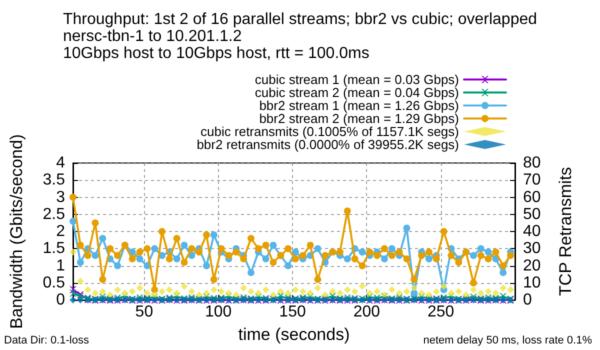  I want to click on chart-title: Throughput: 1st 2 of 16 parallel streams; bbr2 vs cubic; overlapped nersc-tbn-1 to 10.201.1.2 10Gbps host to 10Gbps host, rtt = 100.0ms, so click(300, 36).